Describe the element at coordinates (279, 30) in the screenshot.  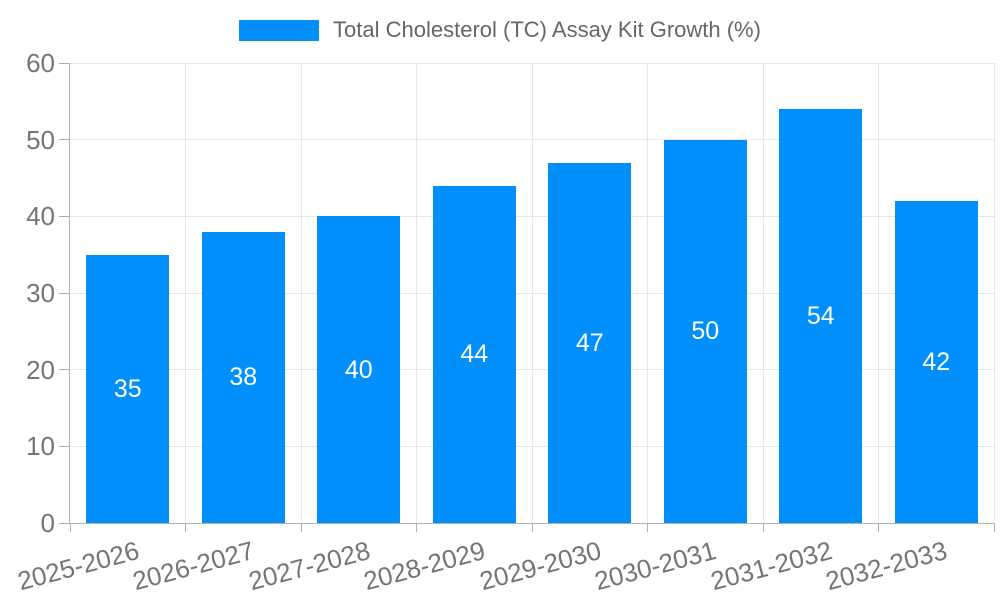
I see `legend-swatch` at that location.